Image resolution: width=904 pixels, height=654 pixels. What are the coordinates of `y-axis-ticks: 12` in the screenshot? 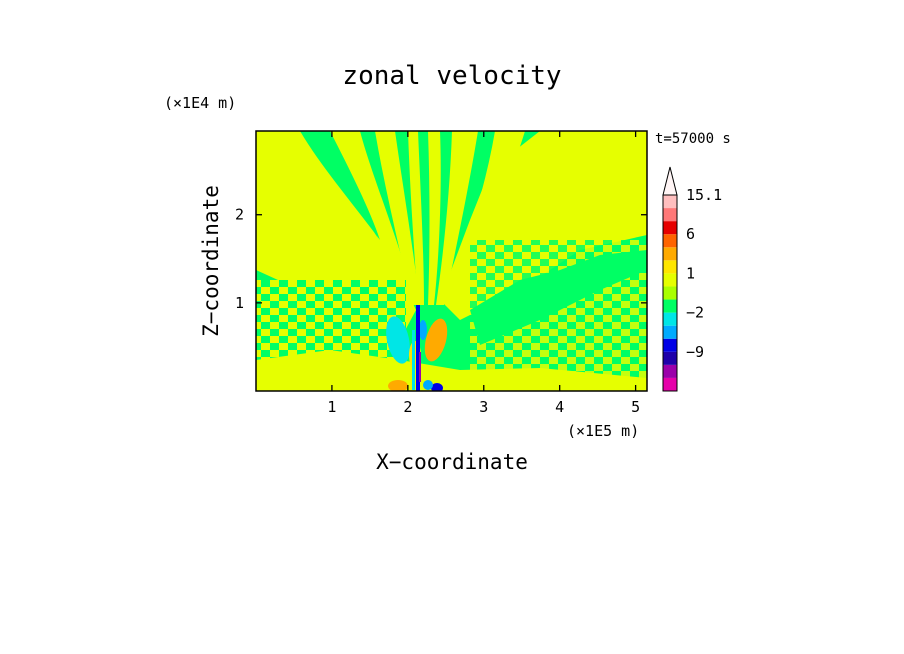 It's located at (441, 259).